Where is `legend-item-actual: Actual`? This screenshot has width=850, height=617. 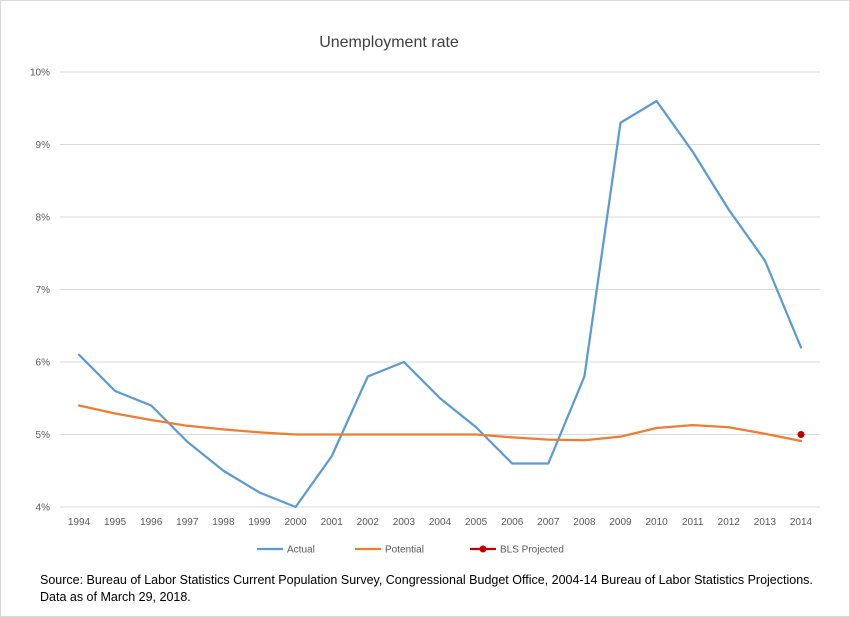
legend-item-actual: Actual is located at coordinates (286, 550).